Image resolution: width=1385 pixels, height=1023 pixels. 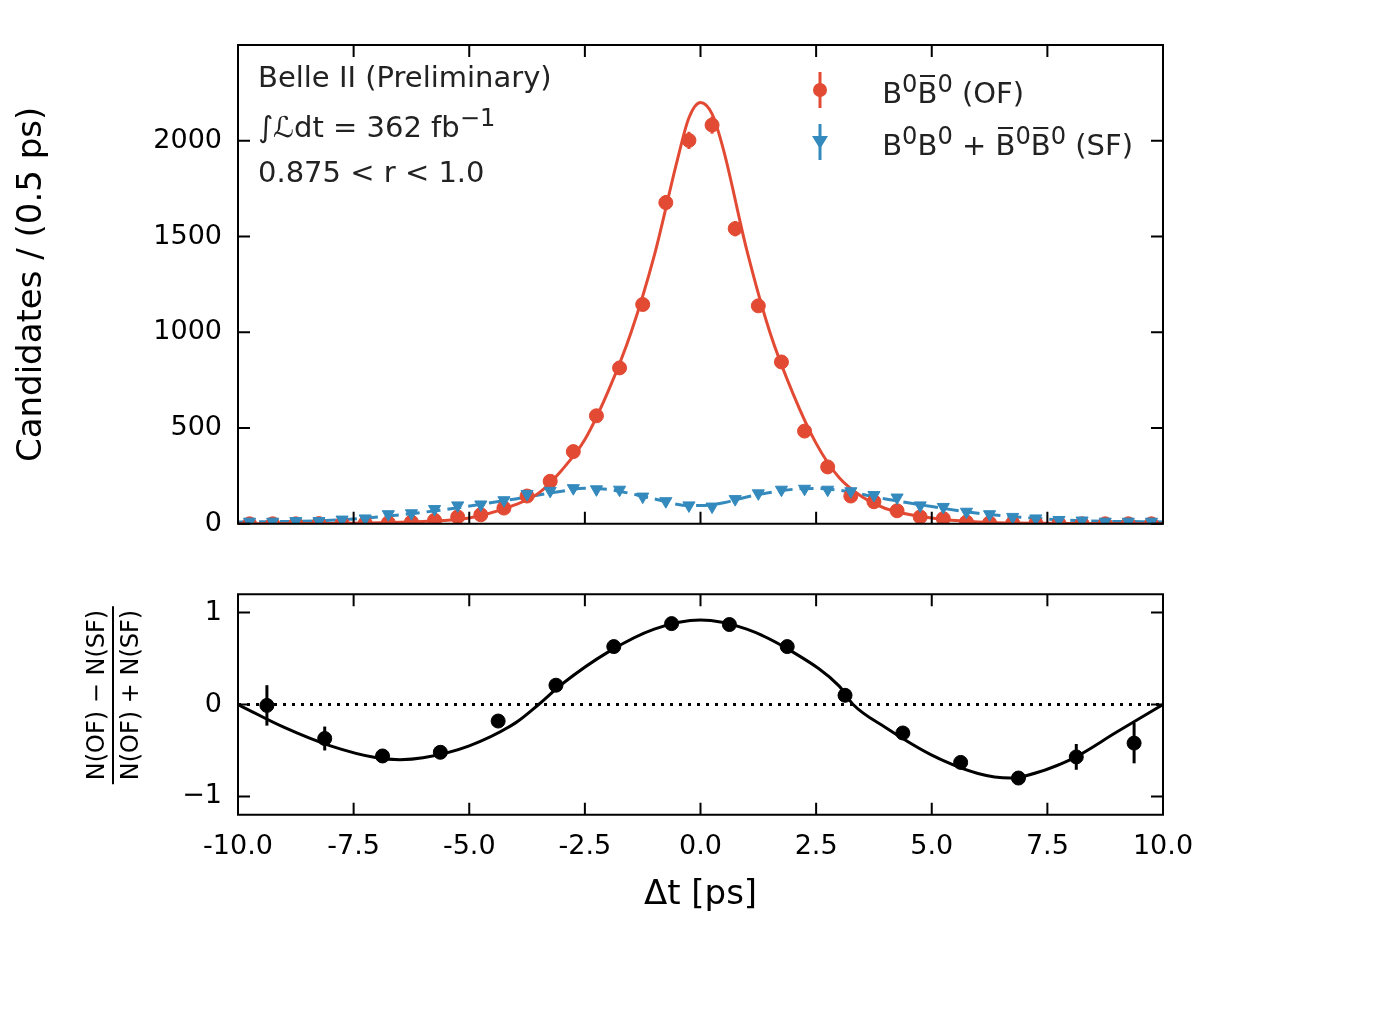 What do you see at coordinates (353, 845) in the screenshot?
I see `x-tick-label: -7.5` at bounding box center [353, 845].